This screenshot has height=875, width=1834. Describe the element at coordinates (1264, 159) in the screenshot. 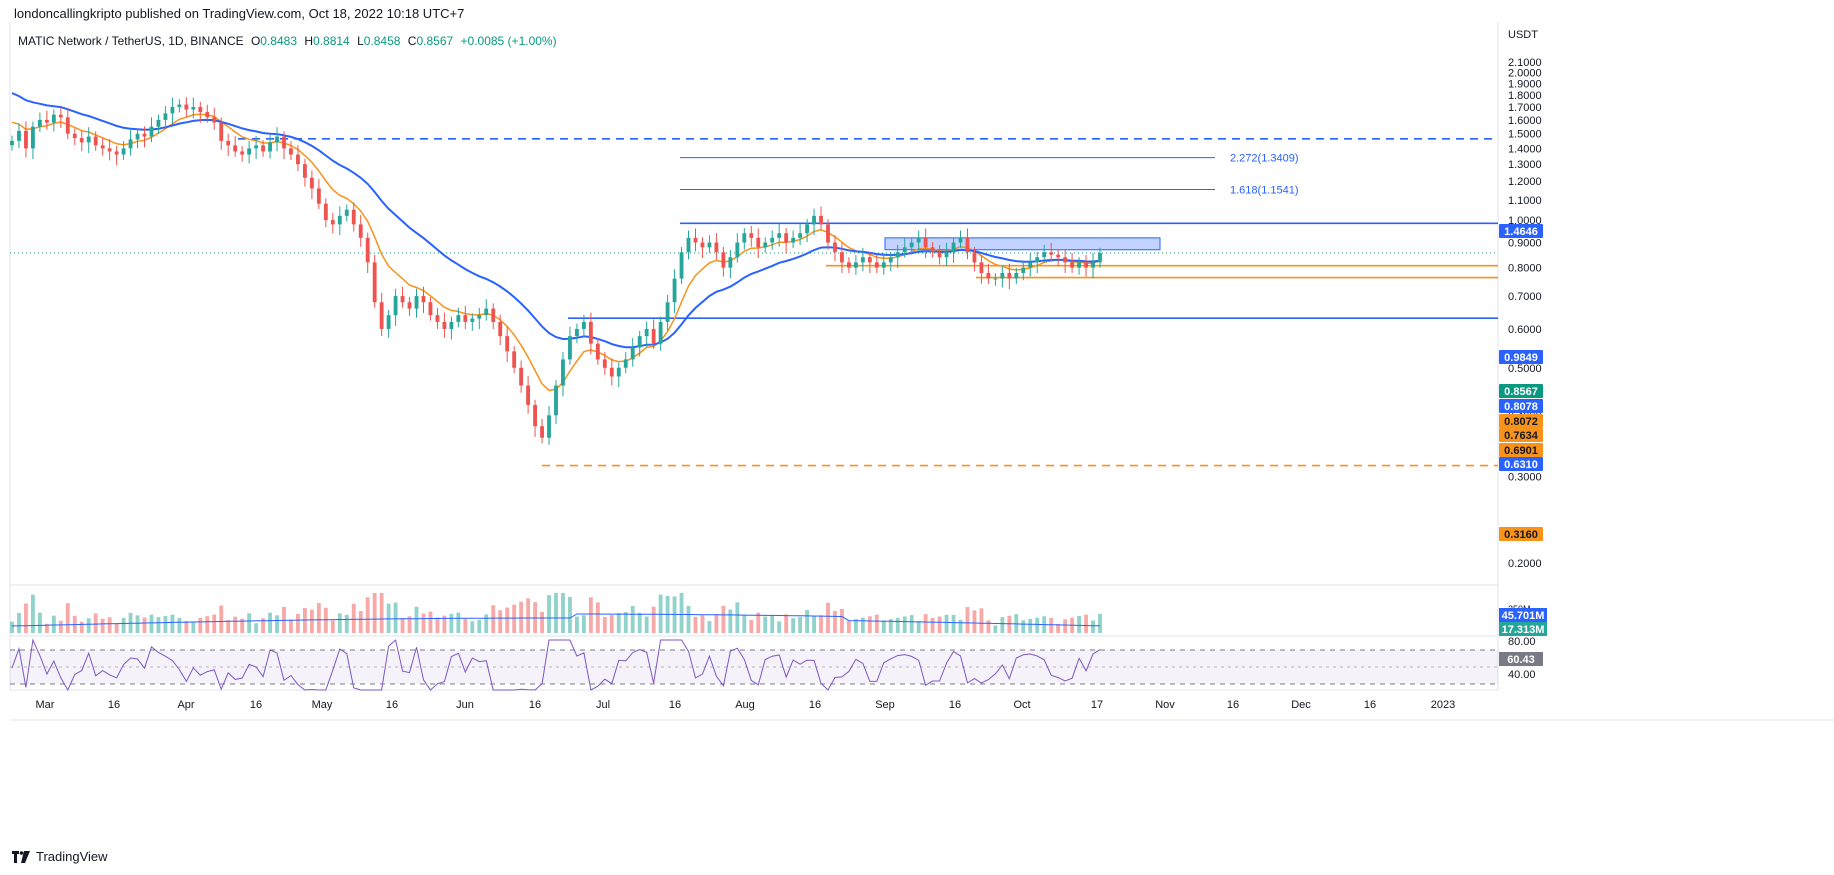

I see `fib-label: 2.272(1.3409)` at that location.